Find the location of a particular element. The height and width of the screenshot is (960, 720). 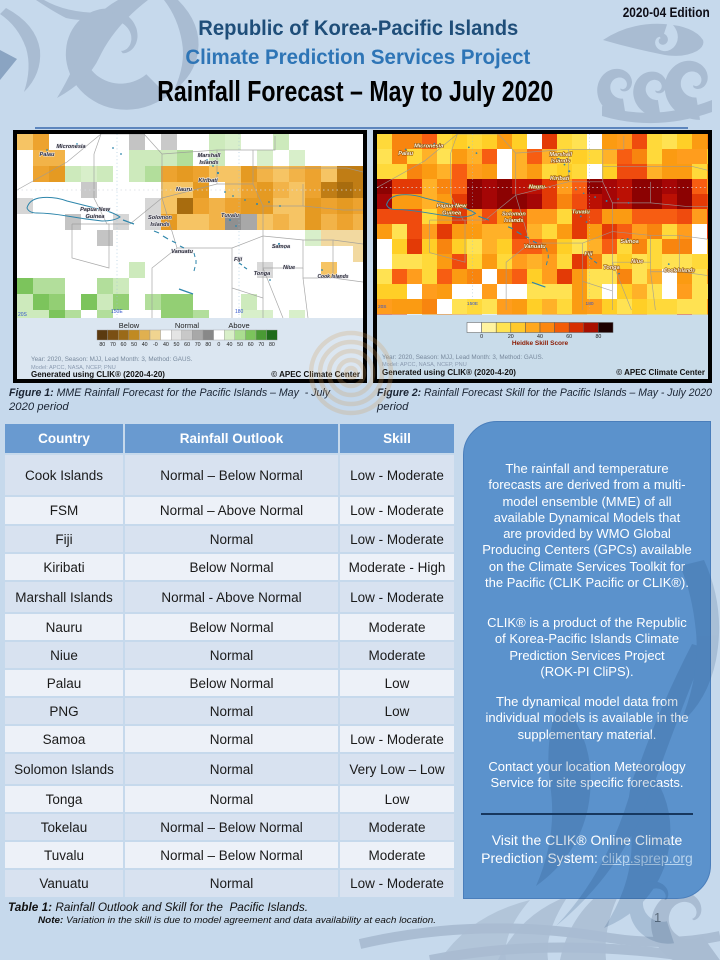

svg-text: Normal is located at coordinates (187, 325).